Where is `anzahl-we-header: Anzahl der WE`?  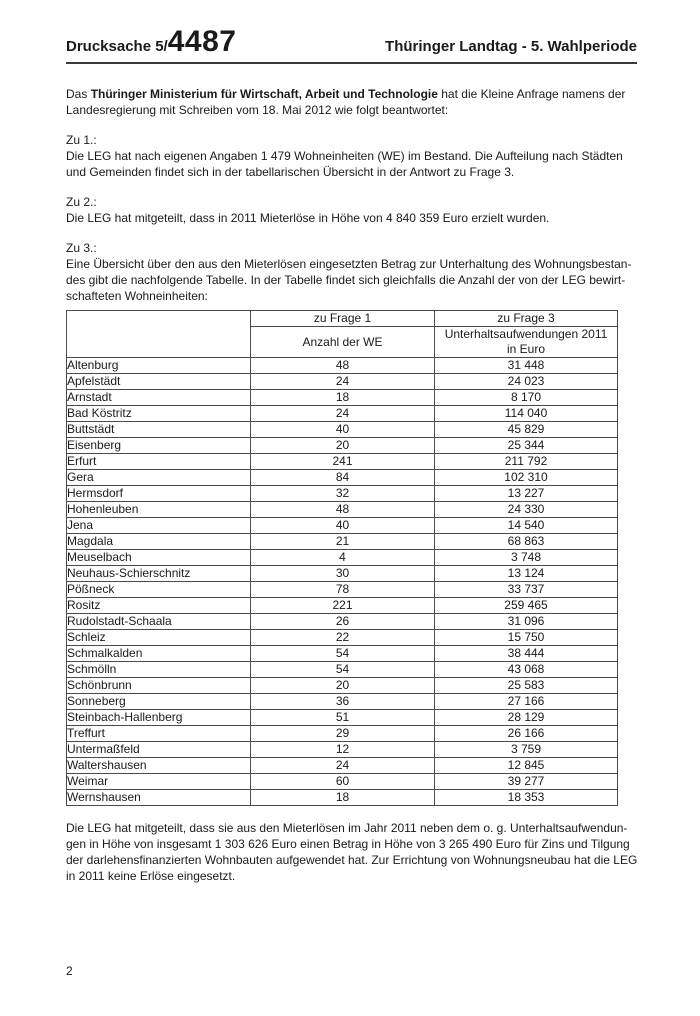
anzahl-we-header: Anzahl der WE is located at coordinates (342, 342).